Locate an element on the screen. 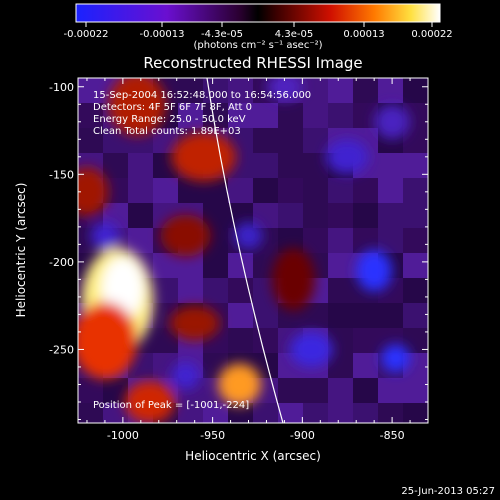  info-time-range: 15-Sep-2004 16:52:48.000 to 16:54:56.000 is located at coordinates (202, 95).